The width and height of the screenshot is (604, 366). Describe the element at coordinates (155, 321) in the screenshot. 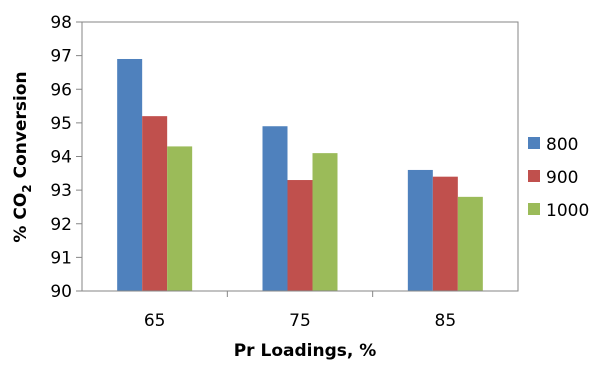

I see `x-tick-label: 65` at that location.